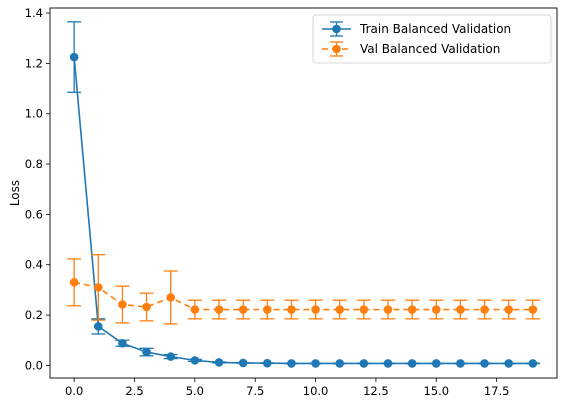 The image size is (567, 413). Describe the element at coordinates (435, 29) in the screenshot. I see `legend-label: Train Balanced Validation` at that location.